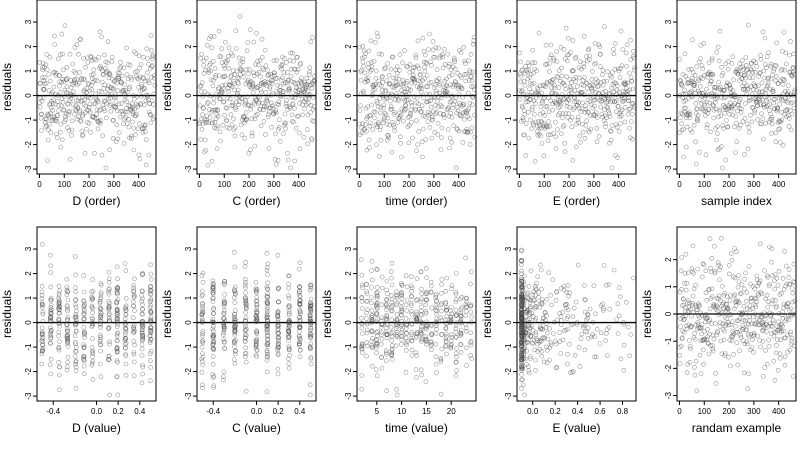 Image resolution: width=800 pixels, height=450 pixels. What do you see at coordinates (188, 371) in the screenshot?
I see `y-tick-label: -2` at bounding box center [188, 371].